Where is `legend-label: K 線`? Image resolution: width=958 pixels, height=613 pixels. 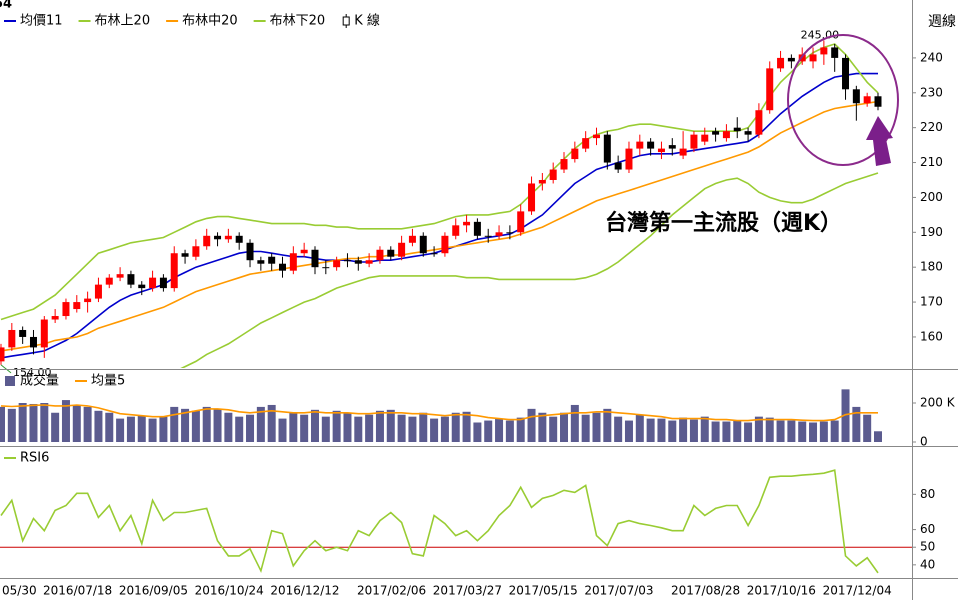 legend-label: K 線 is located at coordinates (367, 21).